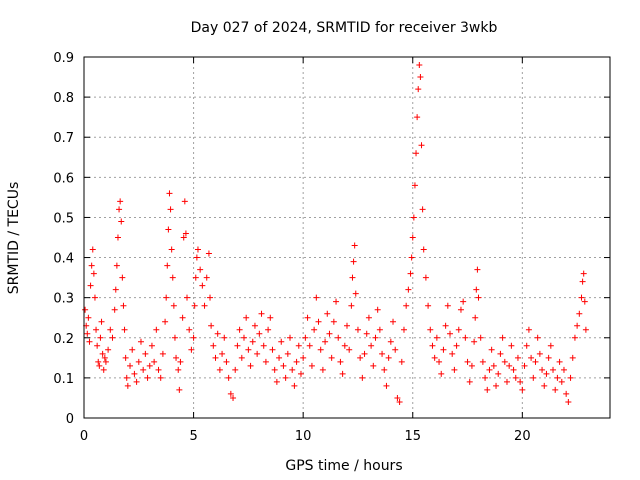 The height and width of the screenshot is (480, 640). Describe the element at coordinates (63, 138) in the screenshot. I see `y-tick-label: 0.7` at that location.